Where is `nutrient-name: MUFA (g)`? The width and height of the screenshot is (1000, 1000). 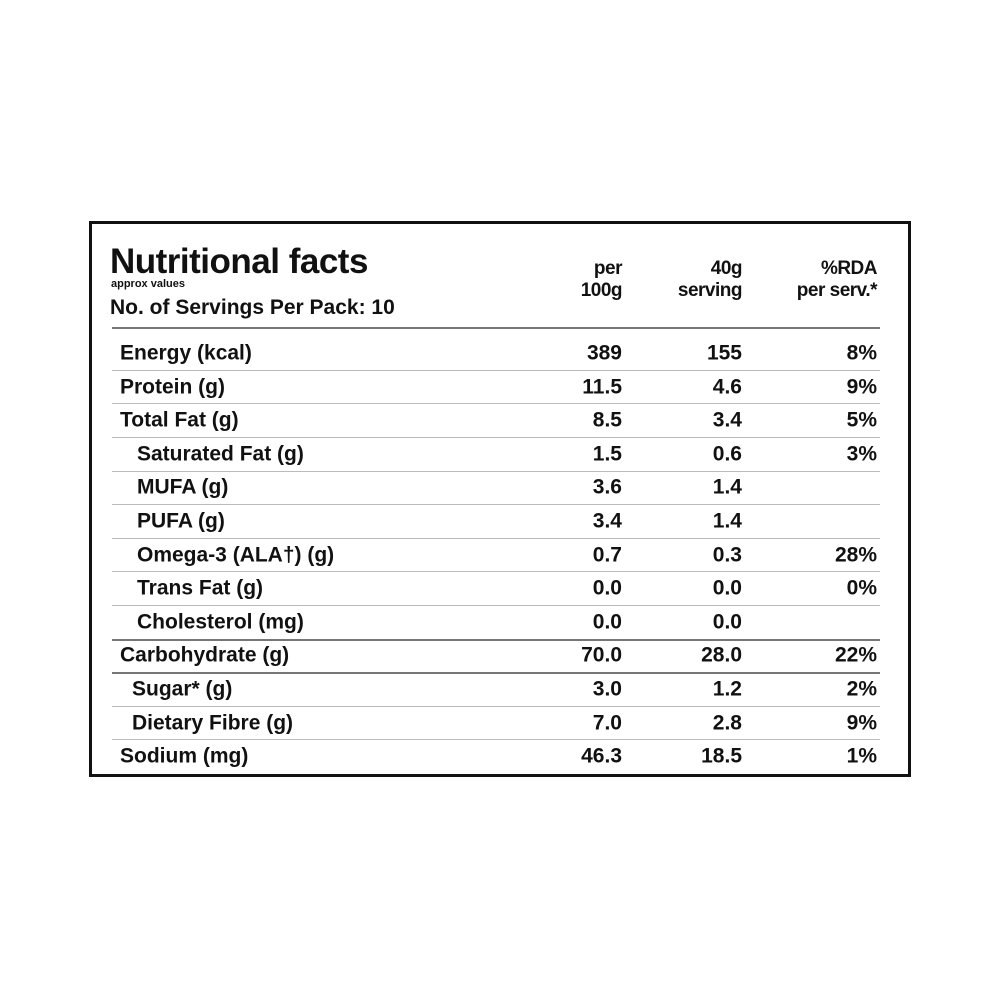 nutrient-name: MUFA (g) is located at coordinates (183, 487).